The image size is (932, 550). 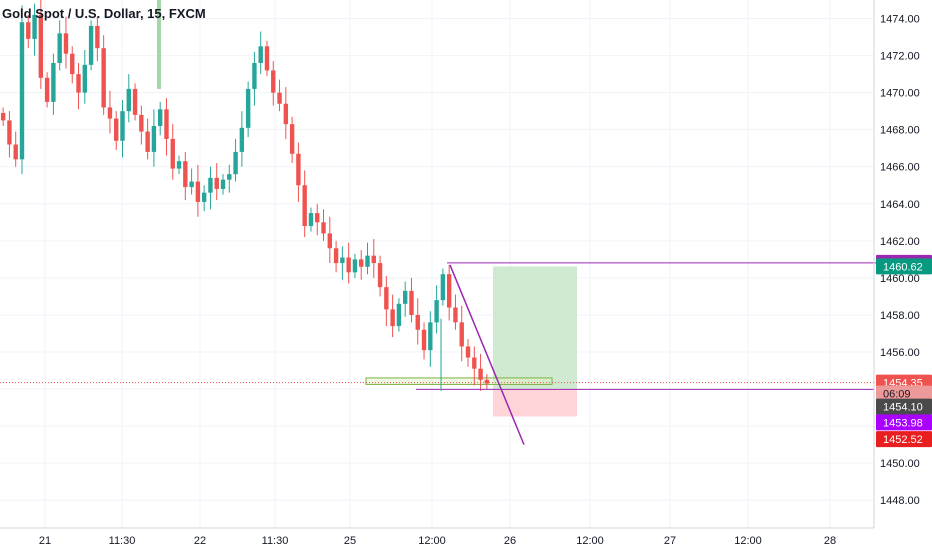 What do you see at coordinates (487, 354) in the screenshot?
I see `trend-line` at bounding box center [487, 354].